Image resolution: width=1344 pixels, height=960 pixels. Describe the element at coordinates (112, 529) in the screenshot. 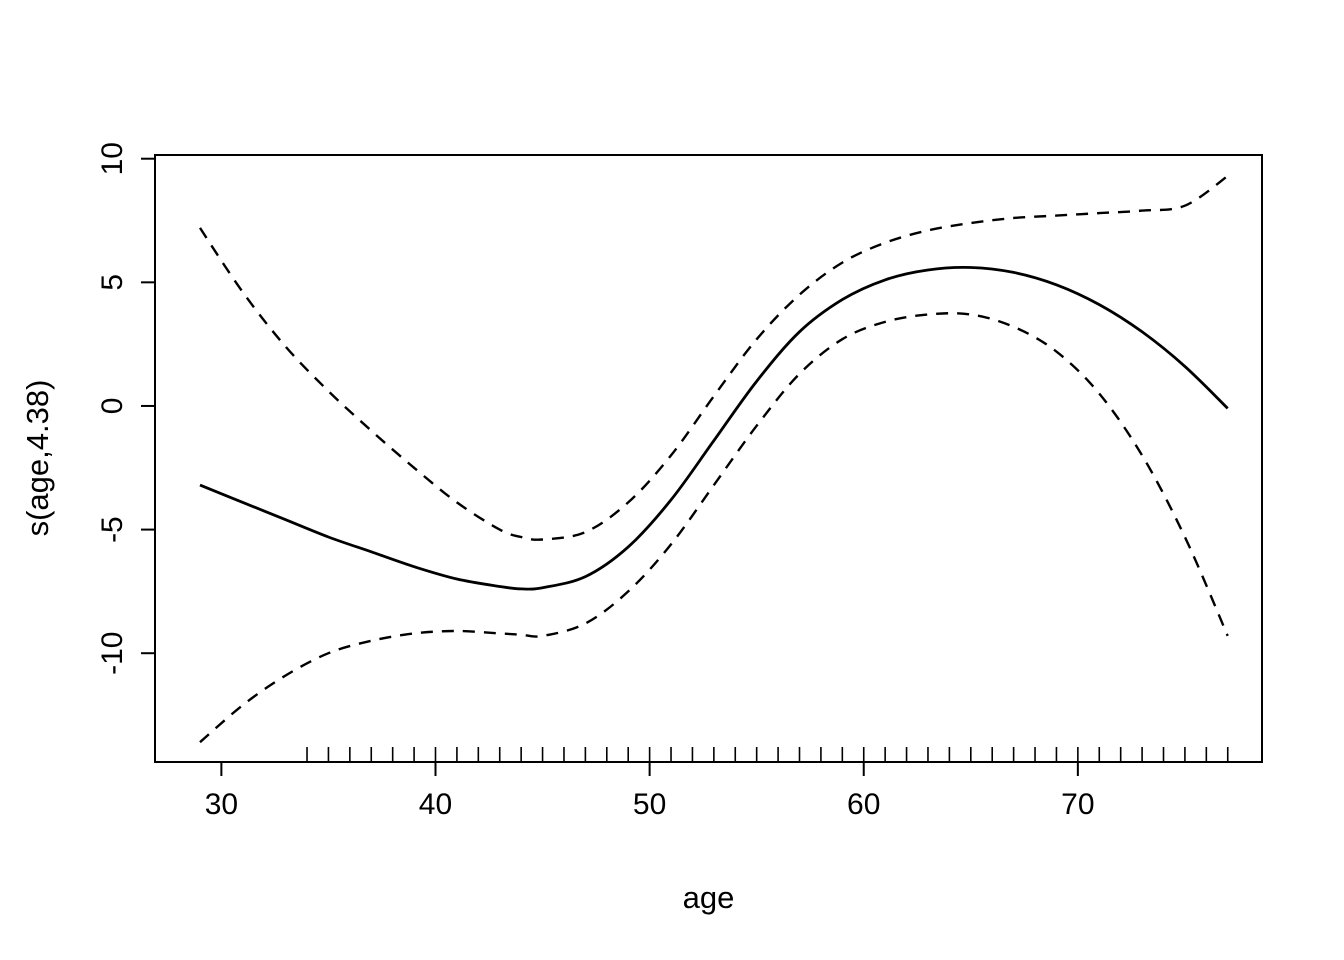

I see `y-tick-label: -5` at that location.